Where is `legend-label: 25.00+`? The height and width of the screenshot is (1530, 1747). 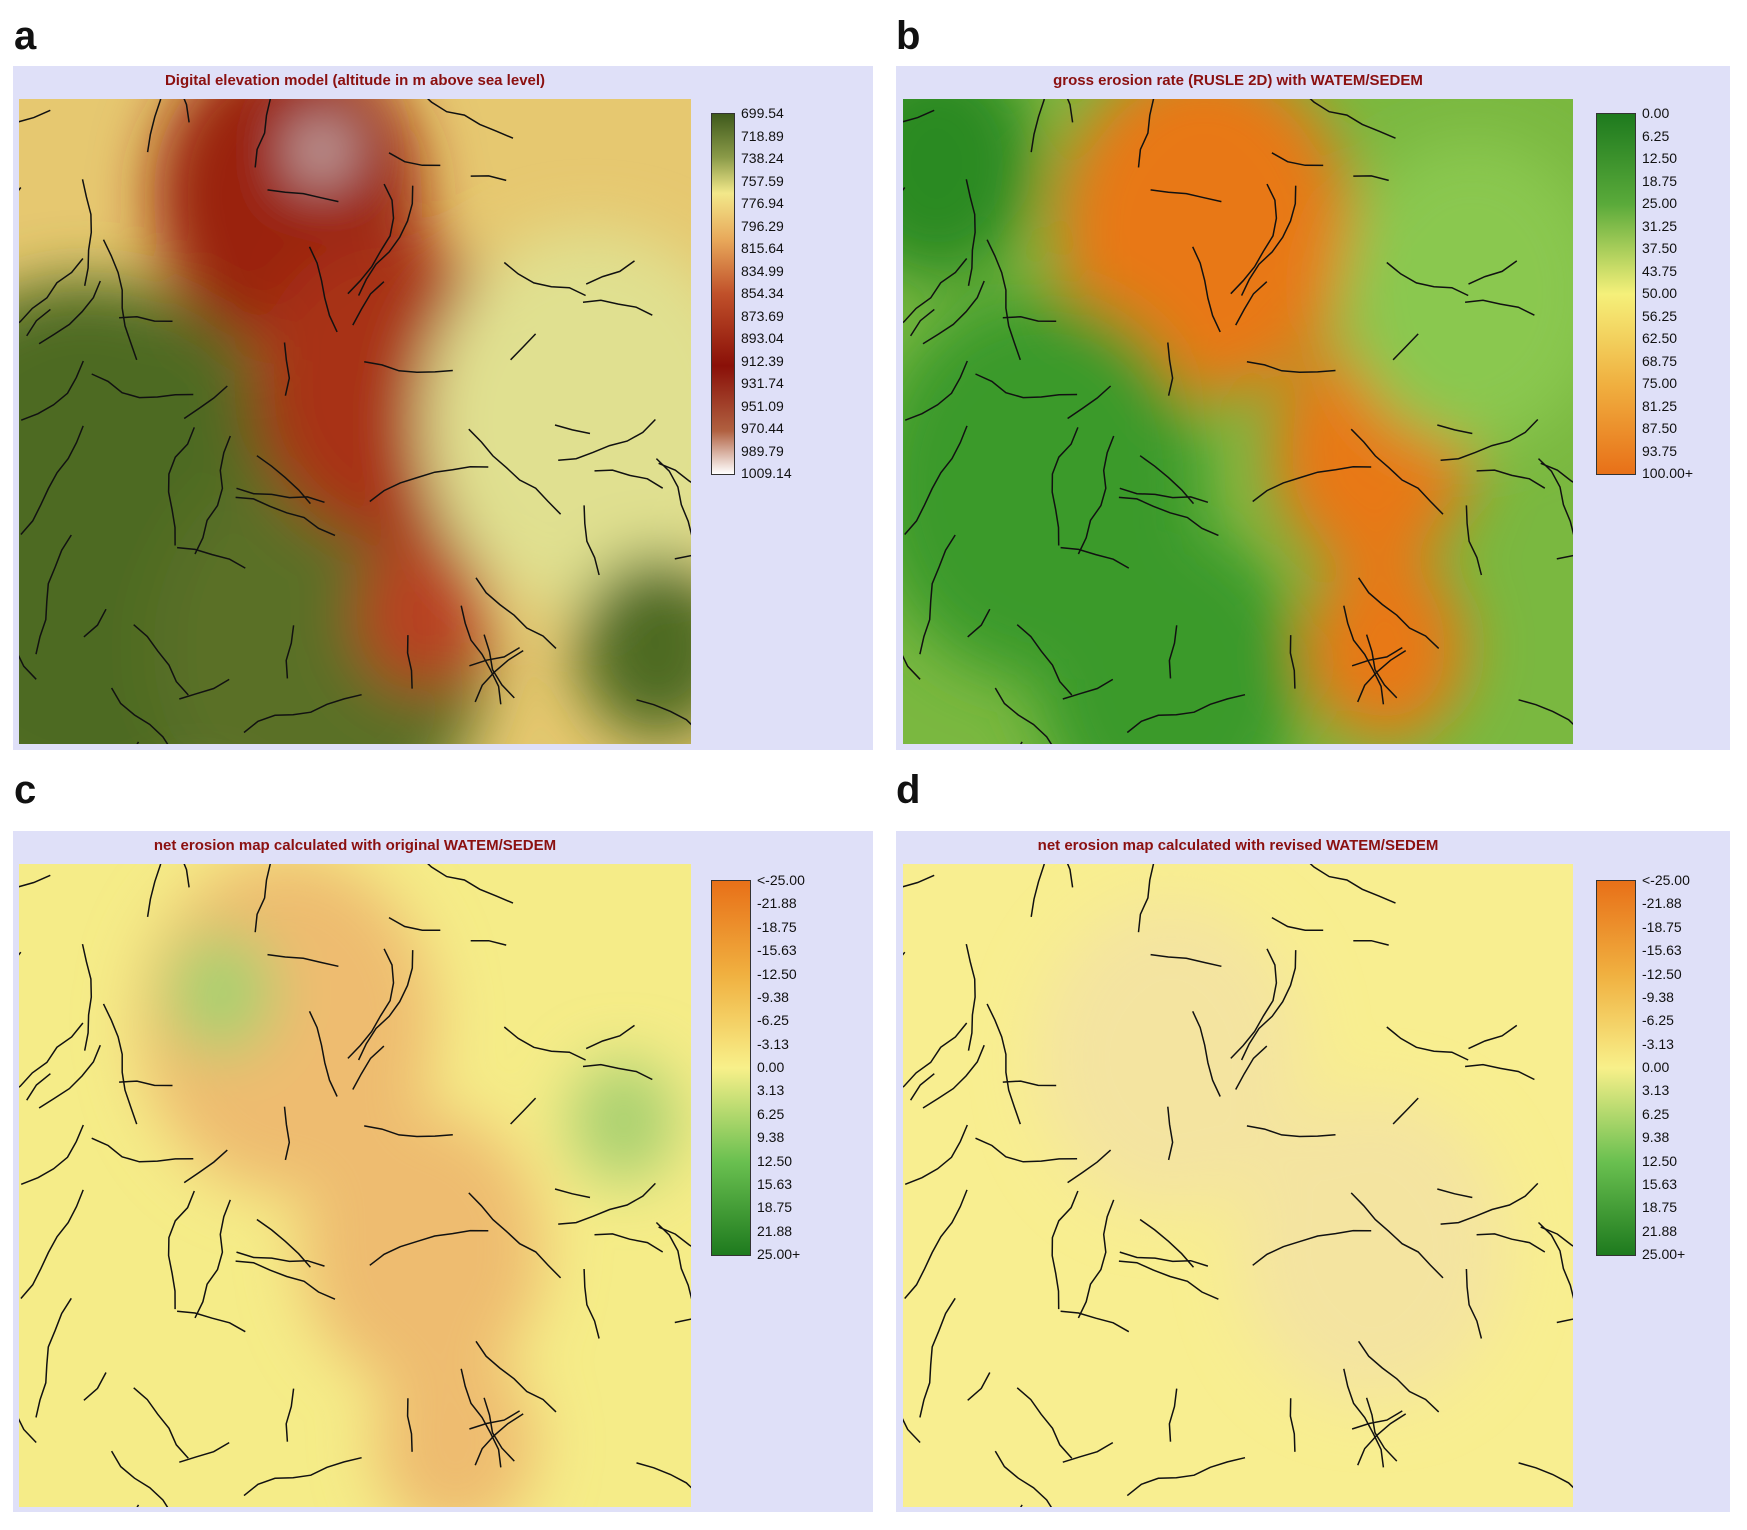 legend-label: 25.00+ is located at coordinates (1664, 1254).